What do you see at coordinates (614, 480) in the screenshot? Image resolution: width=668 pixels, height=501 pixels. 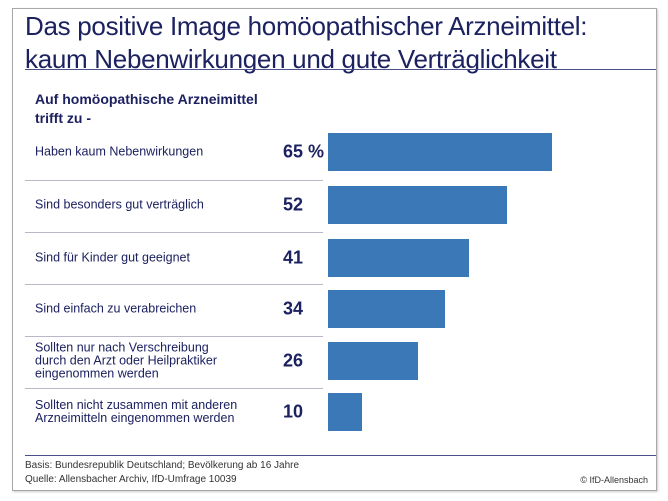 I see `copyright: © IfD-Allensbach` at bounding box center [614, 480].